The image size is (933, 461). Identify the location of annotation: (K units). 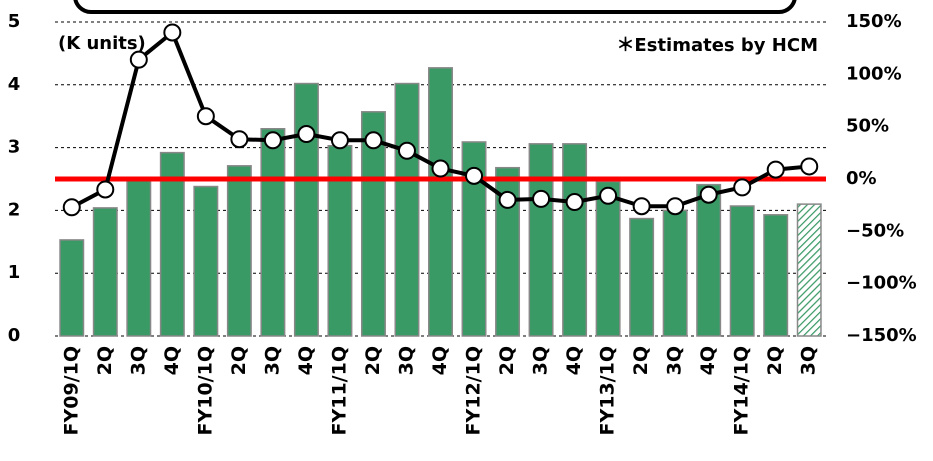
(102, 43).